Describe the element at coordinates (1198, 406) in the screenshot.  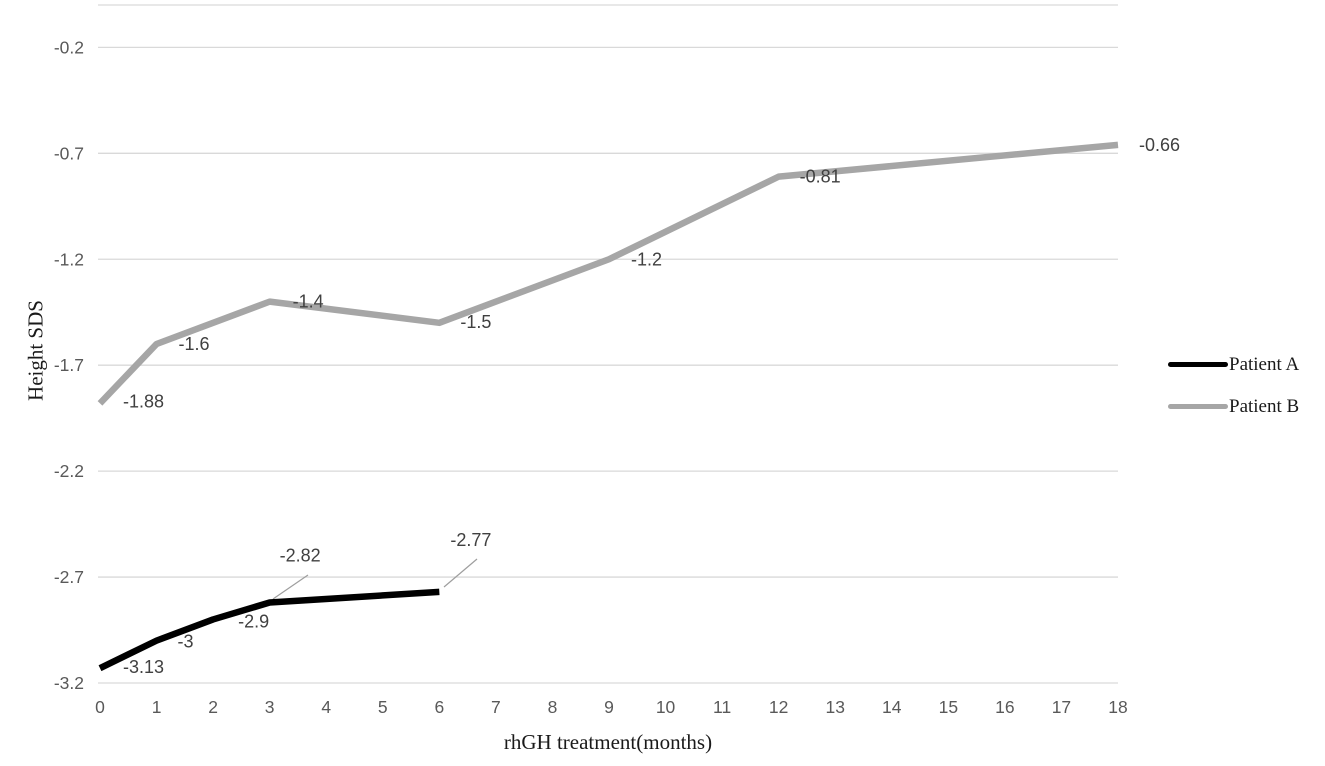
I see `legend-line-sample-patient-b` at that location.